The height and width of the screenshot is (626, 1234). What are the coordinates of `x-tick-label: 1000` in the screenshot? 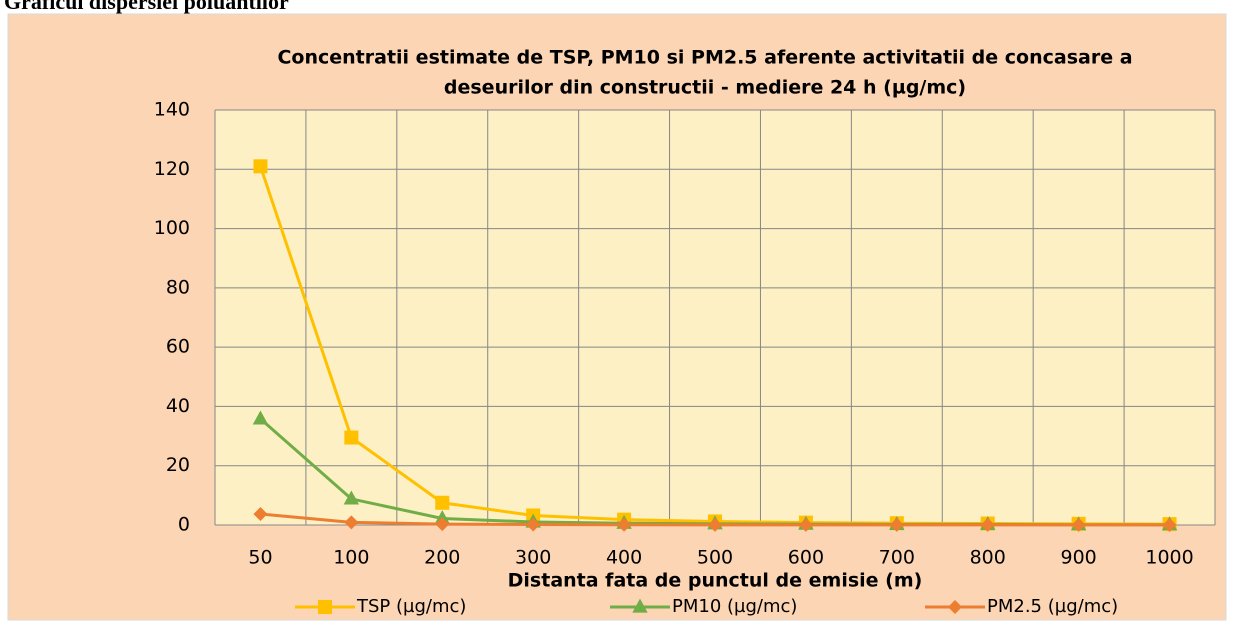 It's located at (1169, 558).